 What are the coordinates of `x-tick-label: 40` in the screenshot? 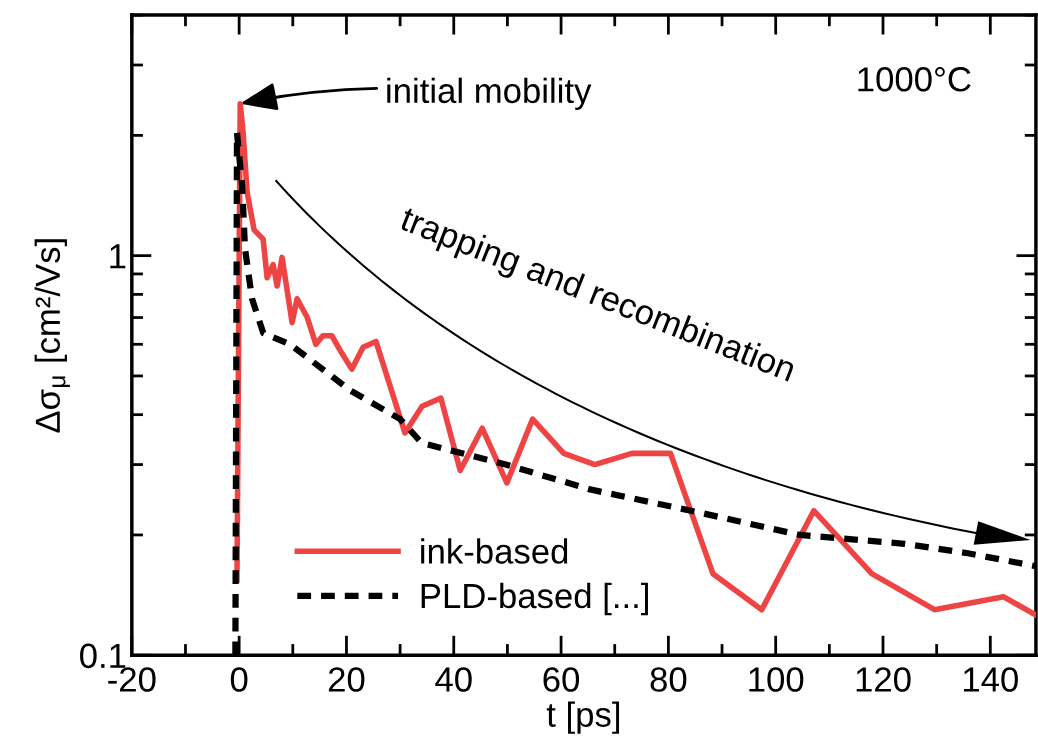 It's located at (453, 679).